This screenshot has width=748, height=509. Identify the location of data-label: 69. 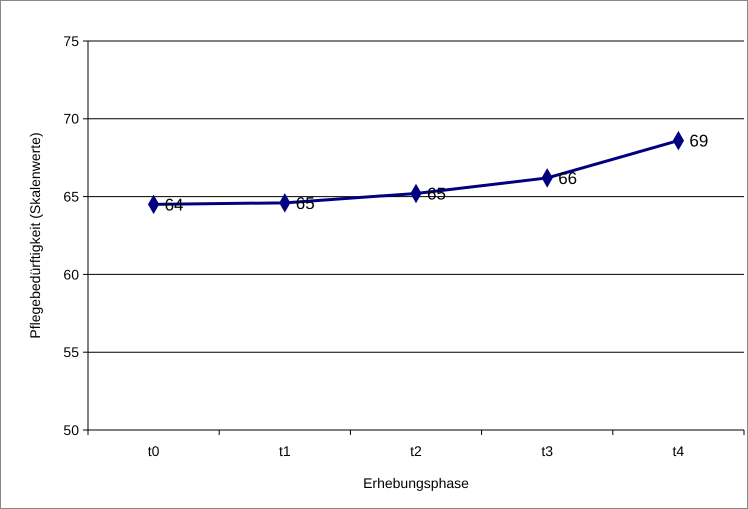
(698, 141).